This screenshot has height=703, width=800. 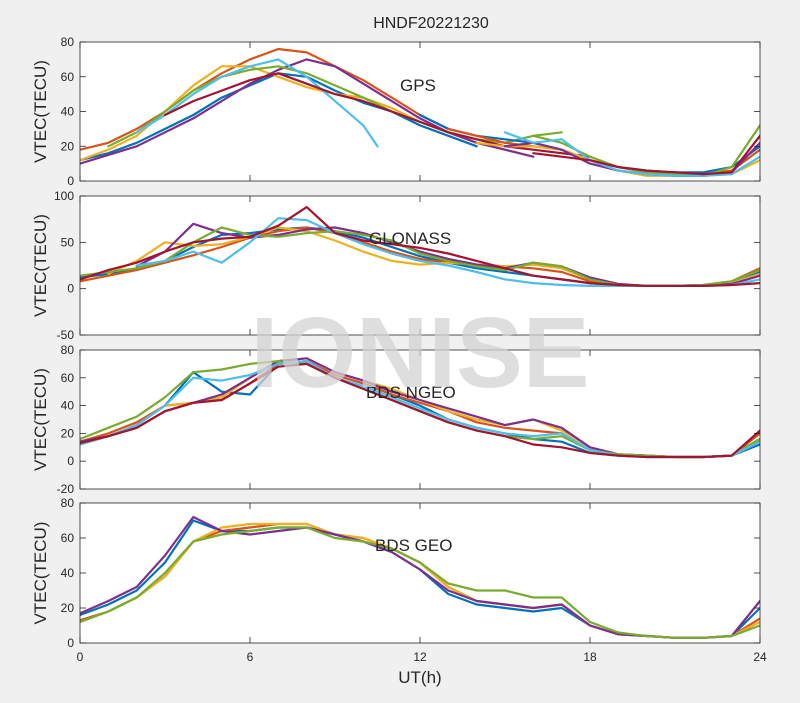 What do you see at coordinates (410, 238) in the screenshot?
I see `panel-label-glonass: GLONASS` at bounding box center [410, 238].